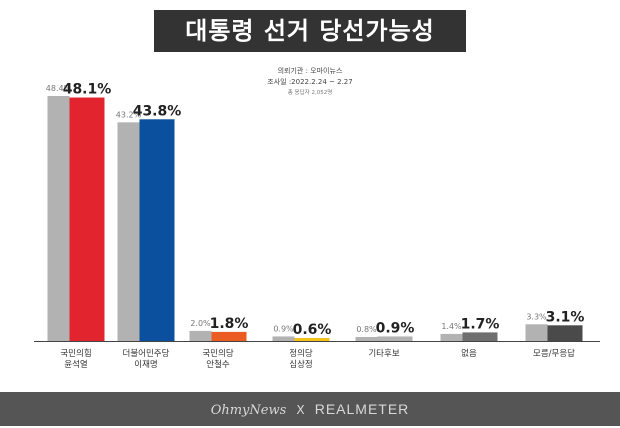  I want to click on survey-date: 조사일 :2022.2.24 ~ 2.27, so click(310, 82).